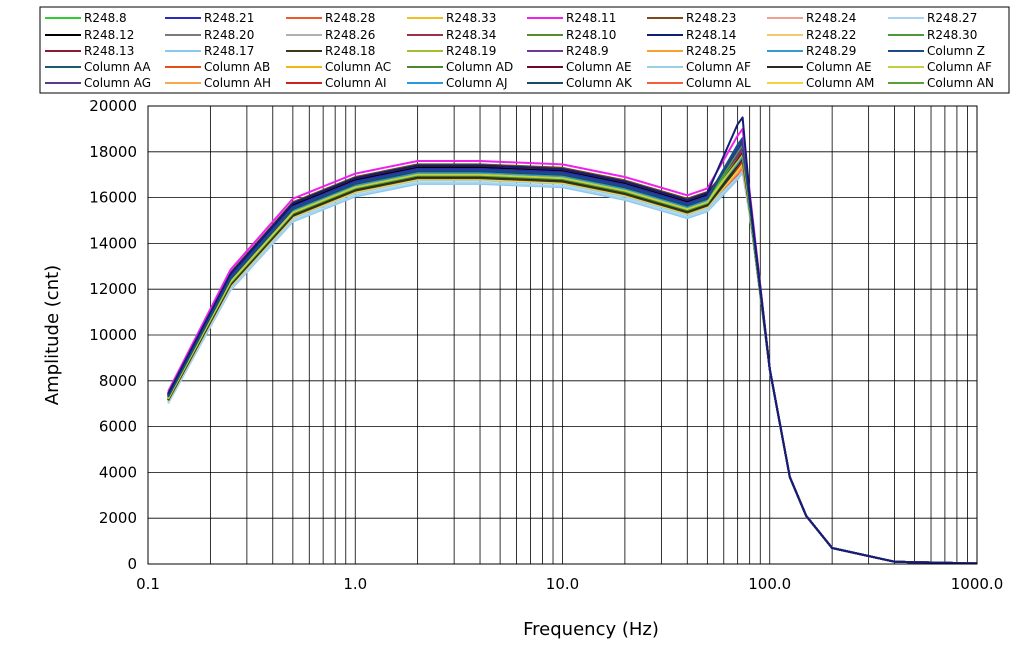 The height and width of the screenshot is (647, 1036). Describe the element at coordinates (237, 83) in the screenshot. I see `legend-label: Column AH` at that location.